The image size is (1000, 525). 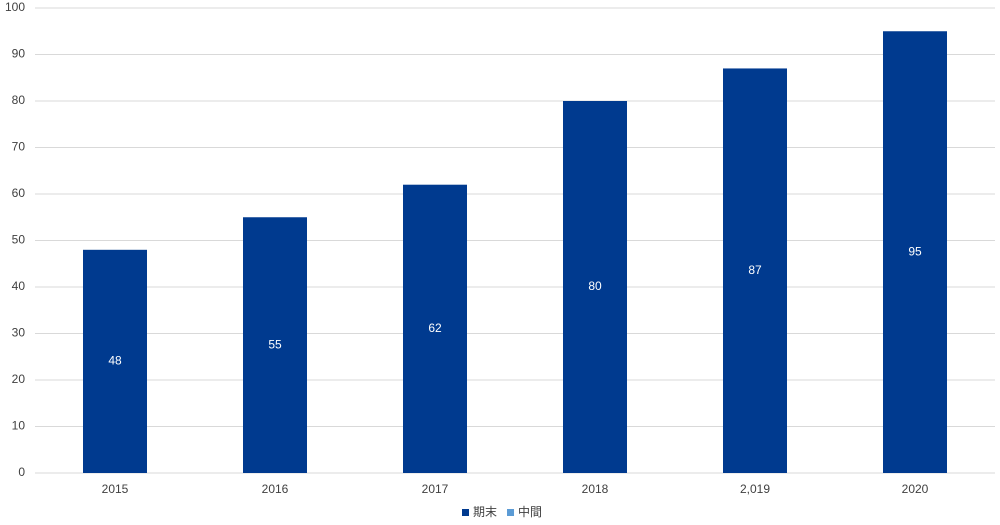 I want to click on data-label: 95, so click(x=915, y=251).